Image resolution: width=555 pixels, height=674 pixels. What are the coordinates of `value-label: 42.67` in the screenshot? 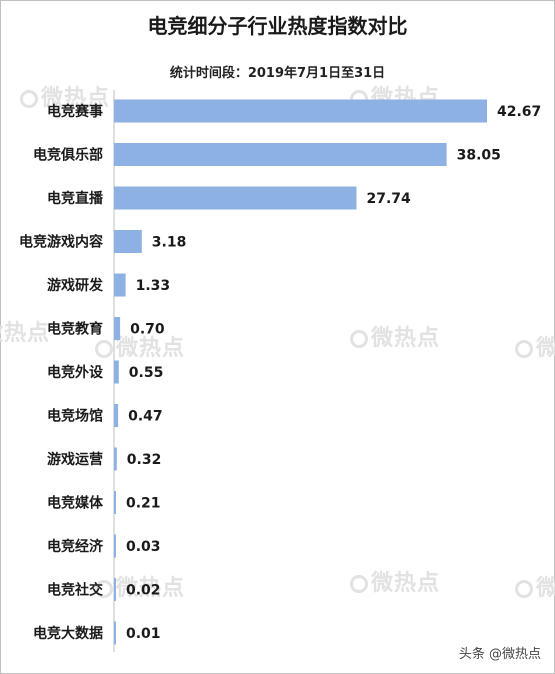 It's located at (519, 112).